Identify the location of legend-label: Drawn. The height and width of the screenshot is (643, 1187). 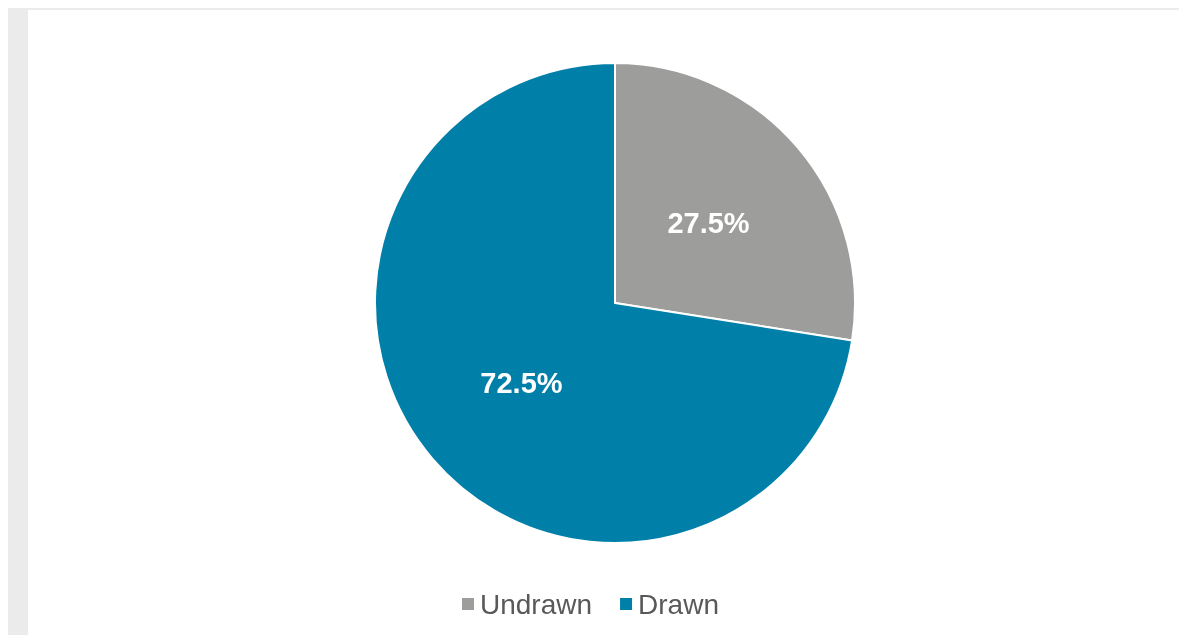
(678, 604).